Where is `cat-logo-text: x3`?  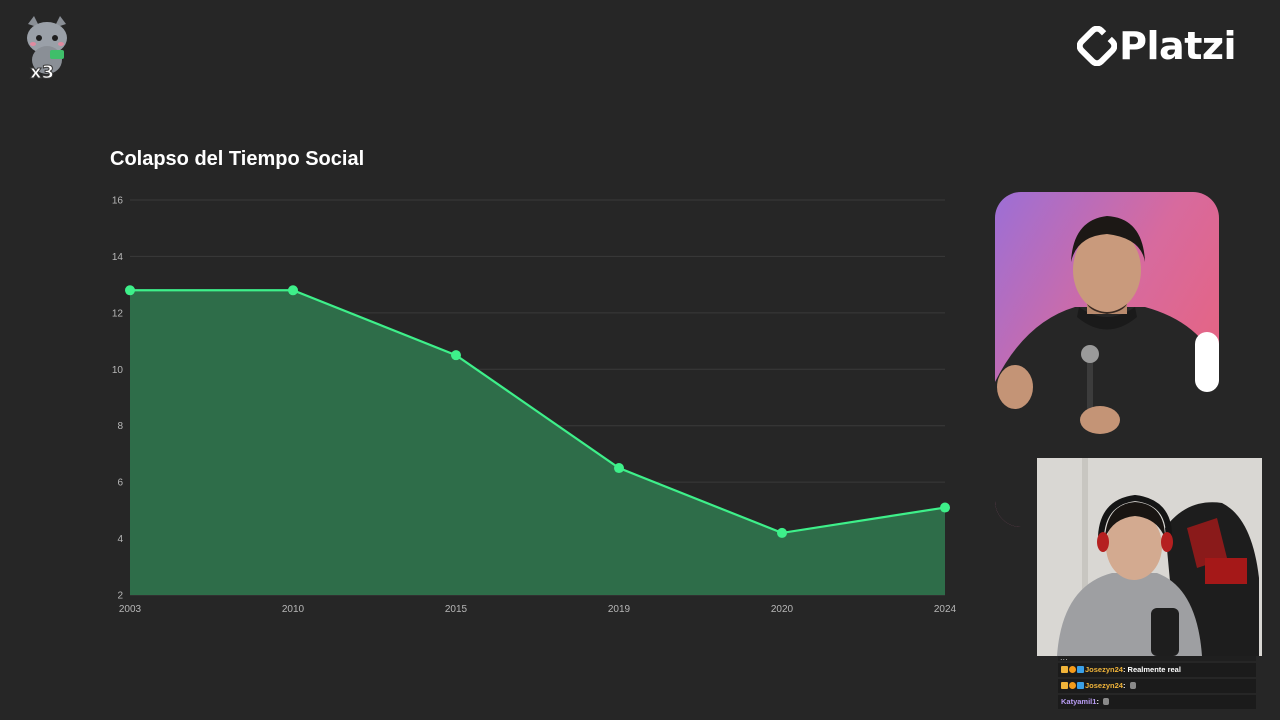 cat-logo-text: x3 is located at coordinates (42, 72).